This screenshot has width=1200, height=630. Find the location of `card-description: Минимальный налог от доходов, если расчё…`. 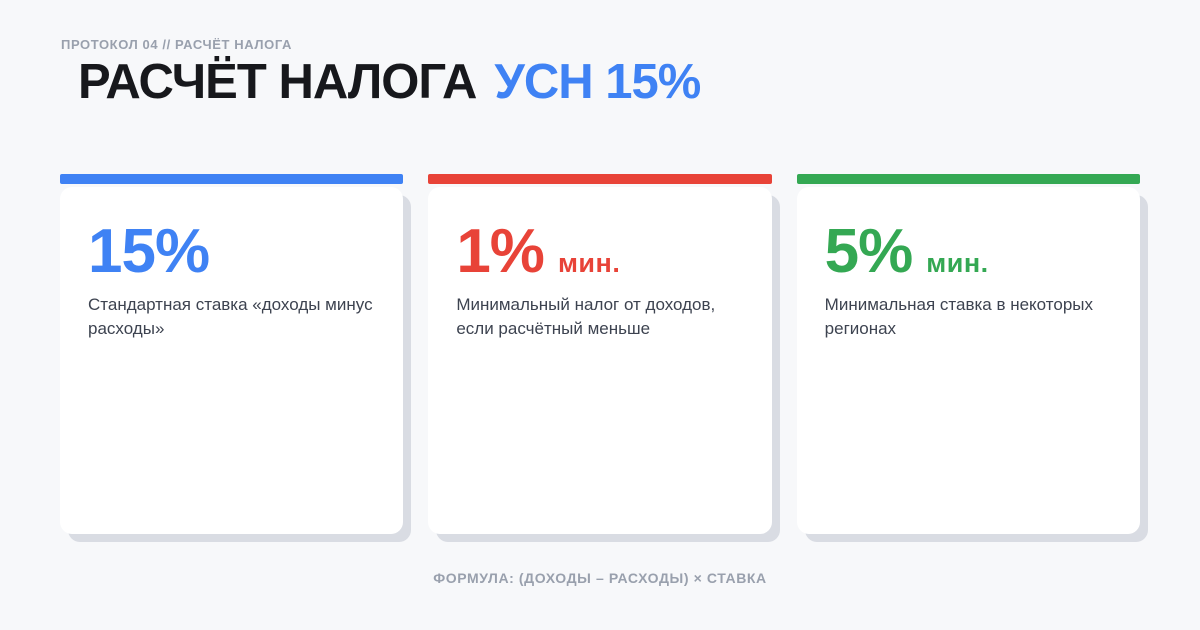

card-description: Минимальный налог от доходов, если расчё… is located at coordinates (586, 316).